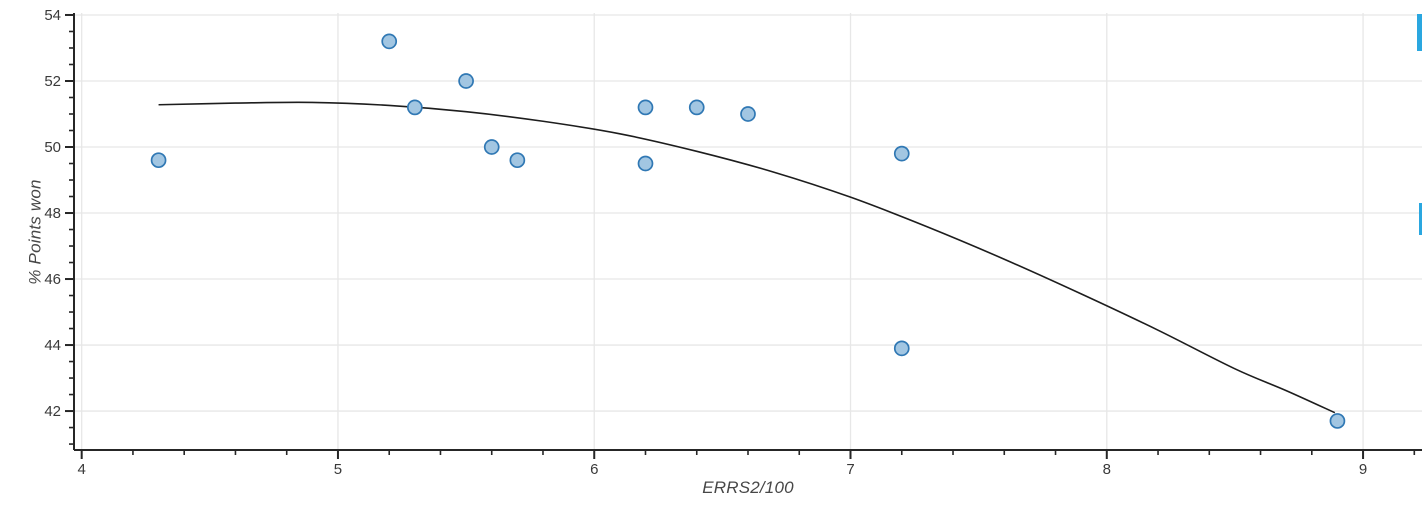 This screenshot has height=507, width=1422. I want to click on x-tick-label: 4, so click(82, 469).